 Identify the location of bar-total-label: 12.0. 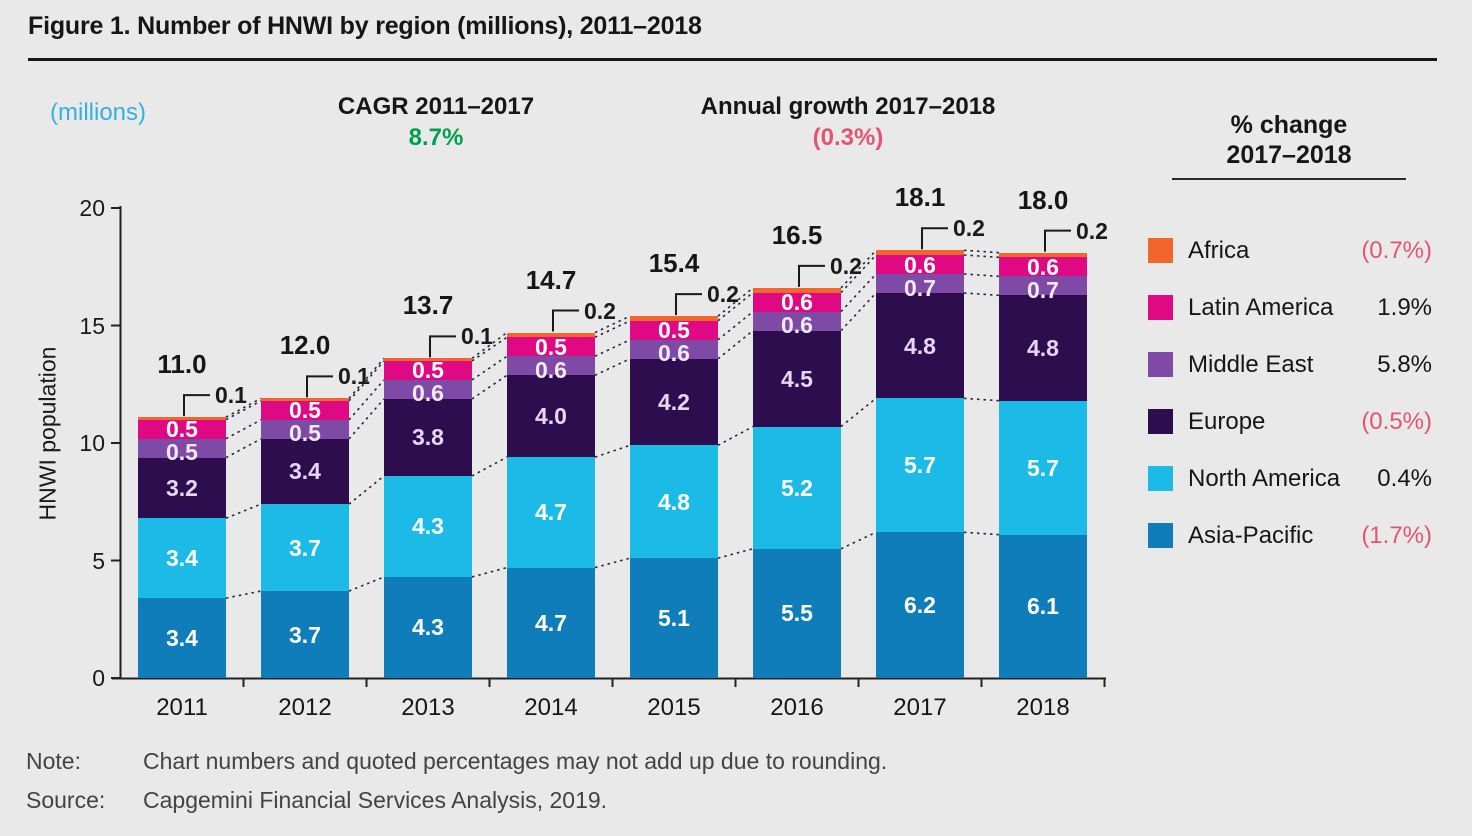
(305, 345).